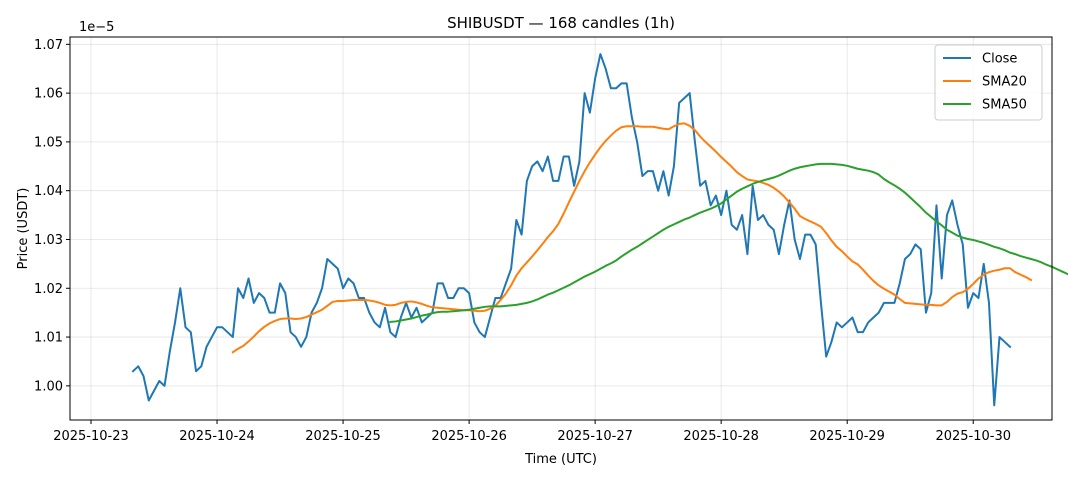 The width and height of the screenshot is (1068, 481). Describe the element at coordinates (560, 459) in the screenshot. I see `x-axis-label: Time (UTC)` at that location.